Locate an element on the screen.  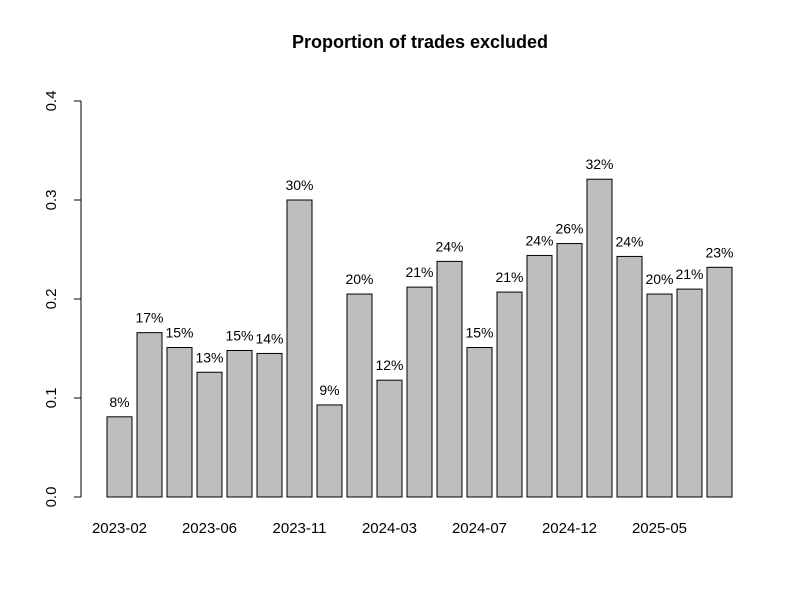
bar-data-label: 26% is located at coordinates (569, 229).